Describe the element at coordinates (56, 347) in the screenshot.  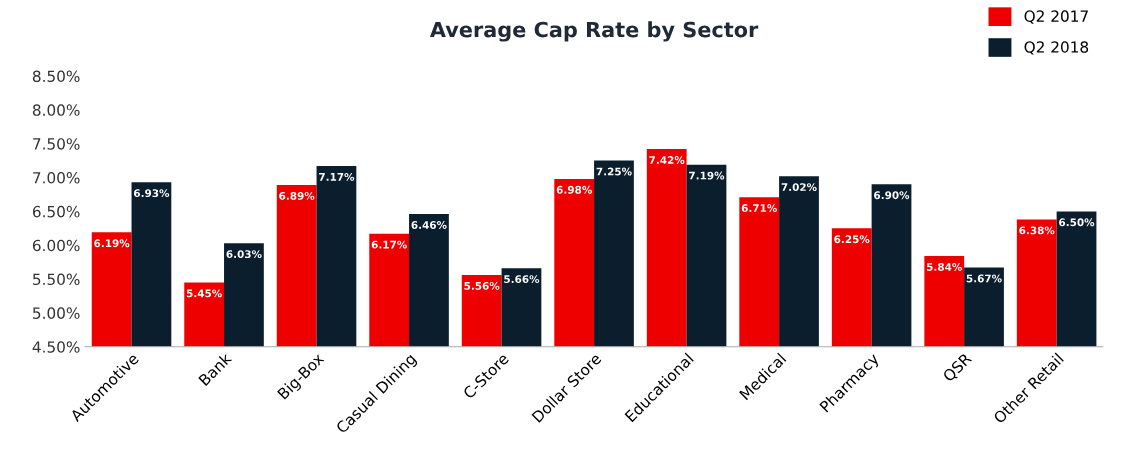
I see `y-tick-label: 4.50%` at that location.